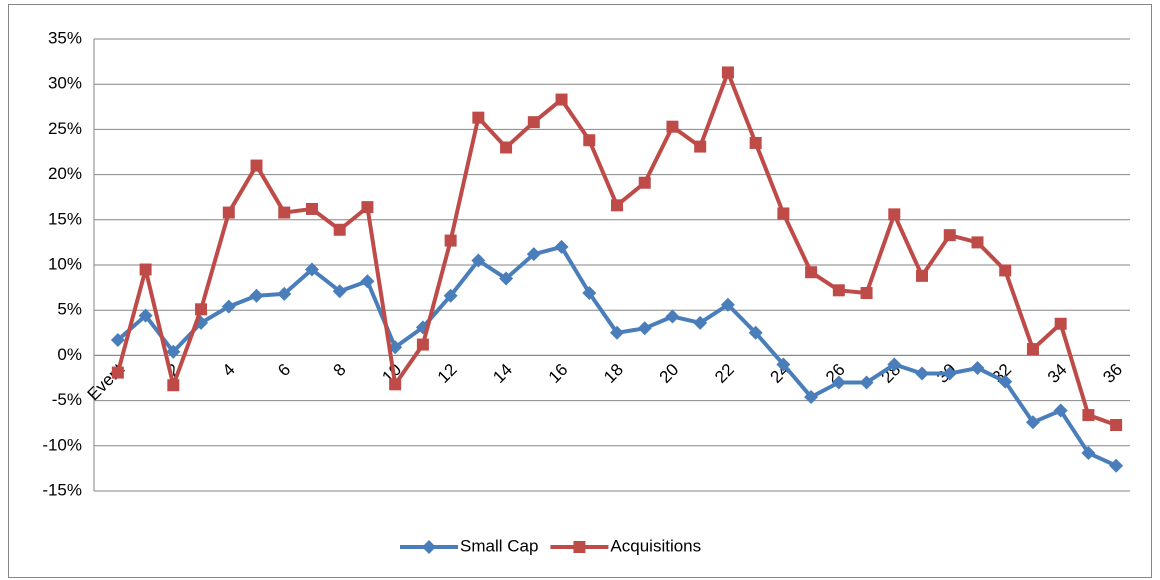 Image resolution: width=1160 pixels, height=580 pixels. I want to click on y-tick-label: -15%, so click(62, 489).